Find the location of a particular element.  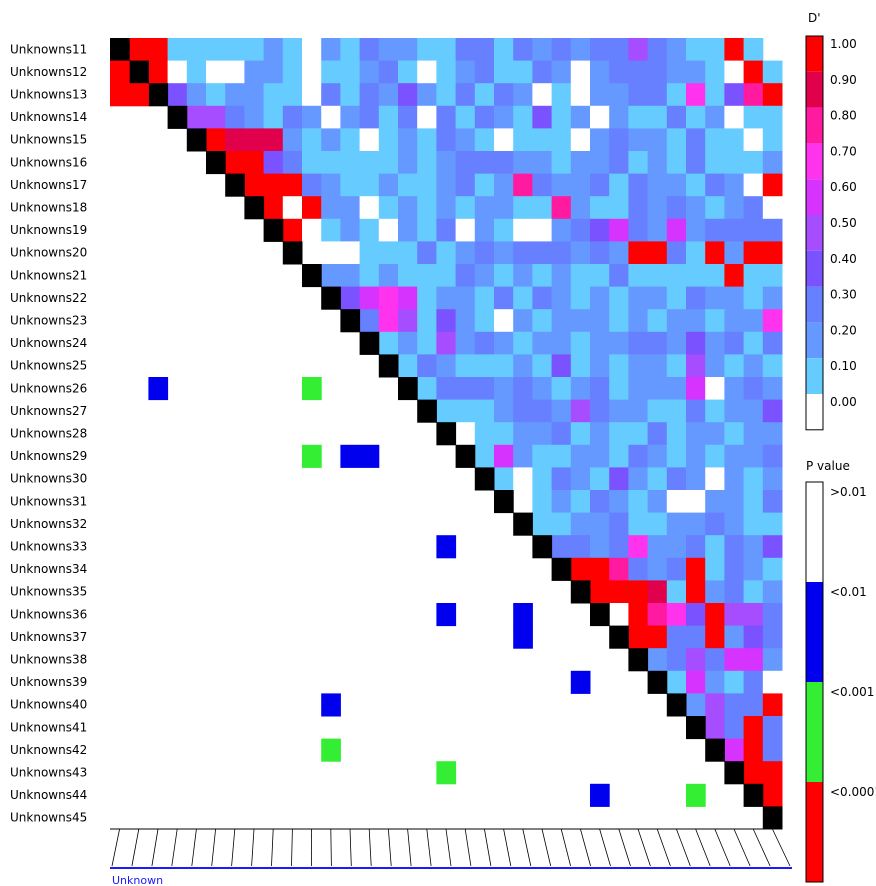

marker-label: Unknowns33 is located at coordinates (48, 547).